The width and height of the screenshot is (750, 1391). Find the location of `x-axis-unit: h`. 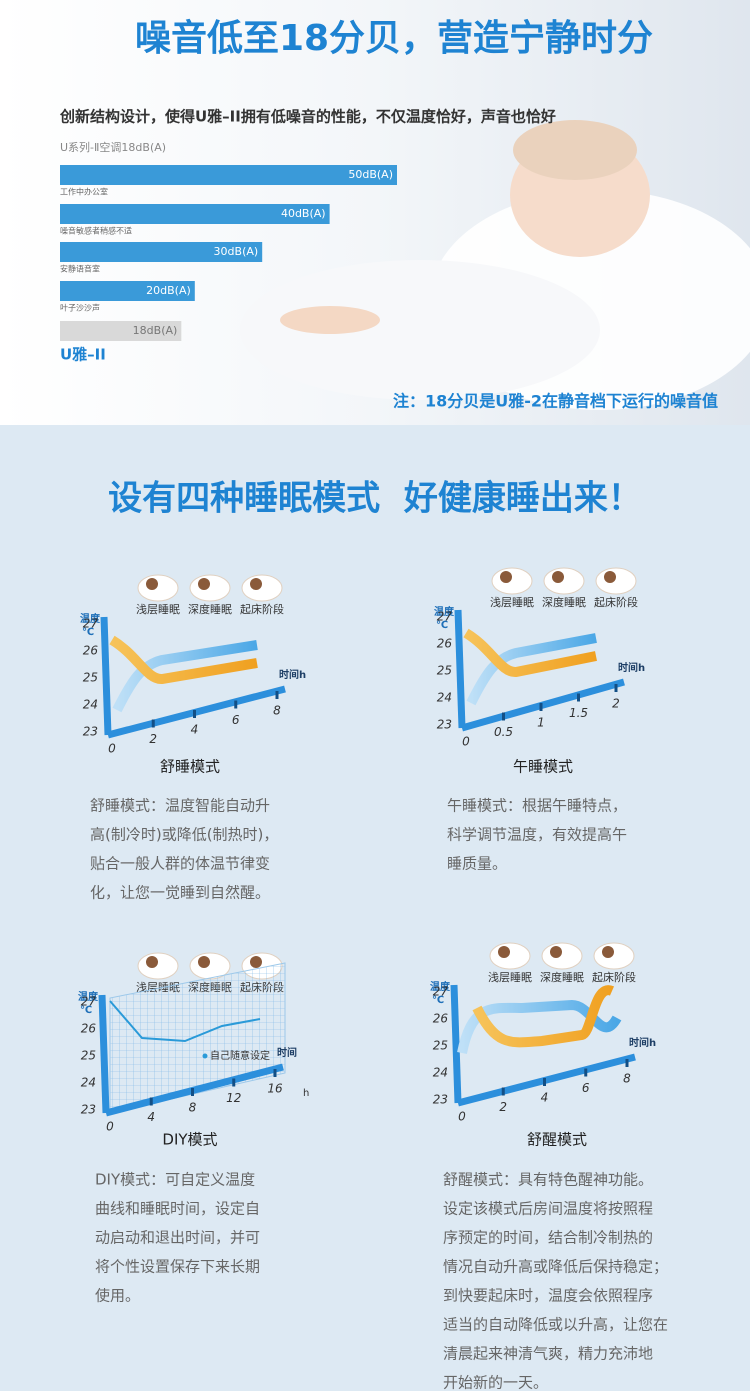

x-axis-unit: h is located at coordinates (306, 1093).